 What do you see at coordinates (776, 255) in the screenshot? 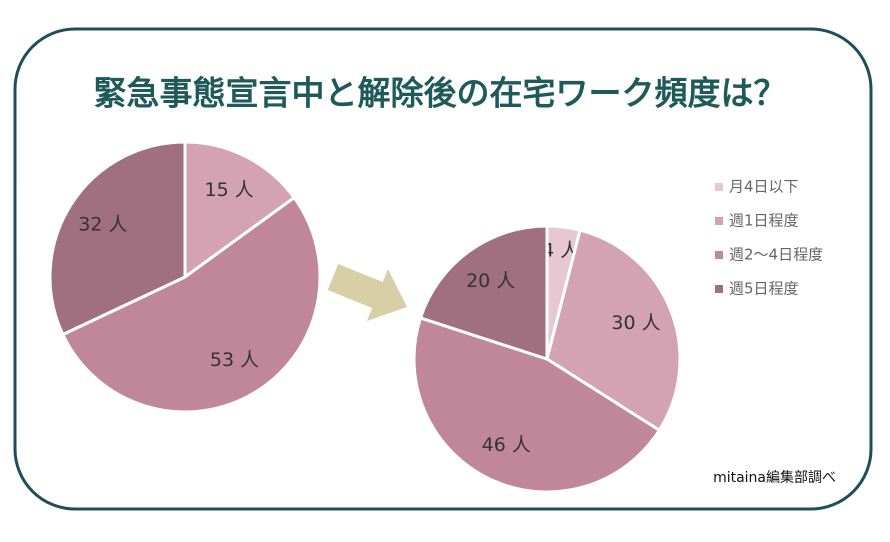
I see `legend-label: 週2〜4日程度` at bounding box center [776, 255].